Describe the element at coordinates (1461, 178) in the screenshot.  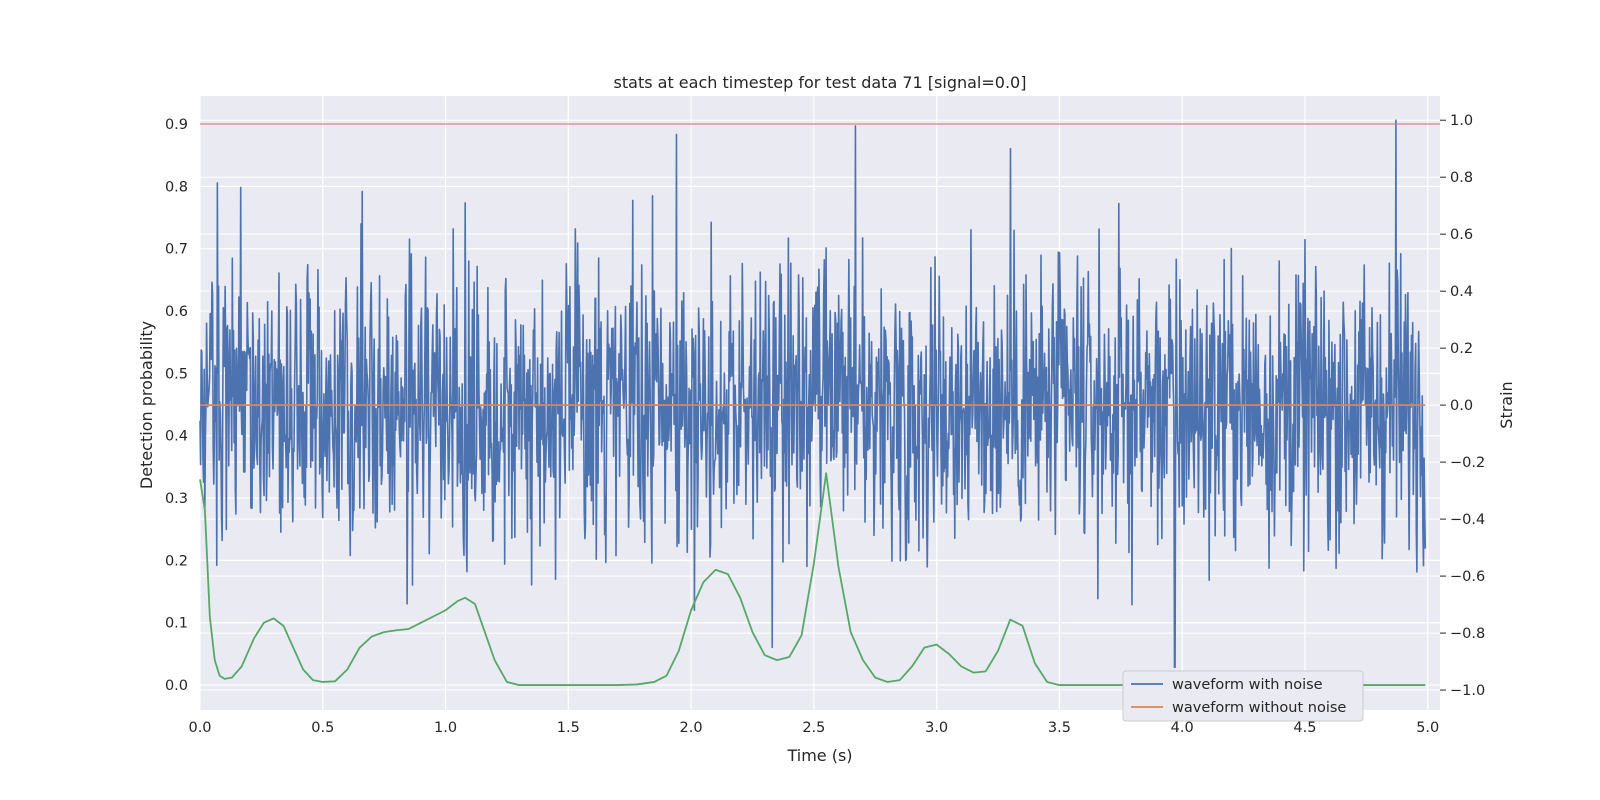
I see `y2-tick-label: 0.8` at that location.